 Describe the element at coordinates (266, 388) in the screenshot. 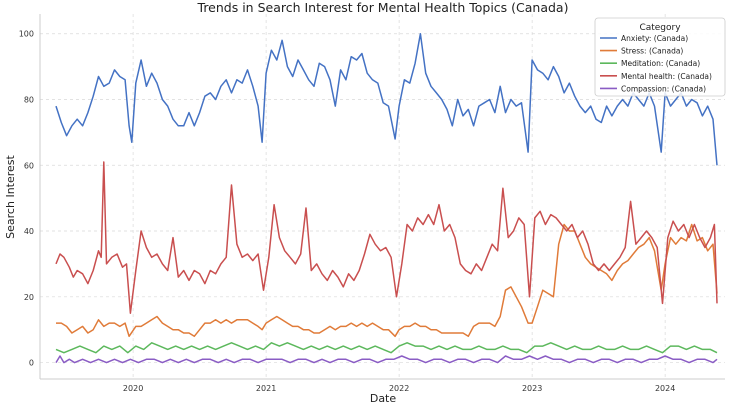

I see `x-tick-label: 2021` at that location.